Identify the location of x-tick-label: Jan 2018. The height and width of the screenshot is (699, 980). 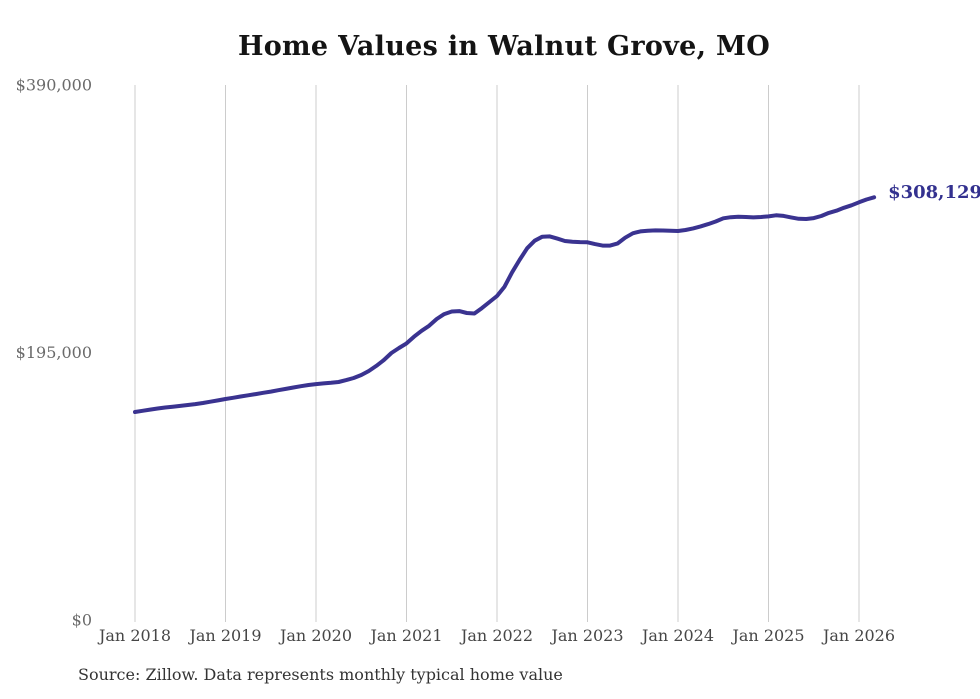
(134, 635).